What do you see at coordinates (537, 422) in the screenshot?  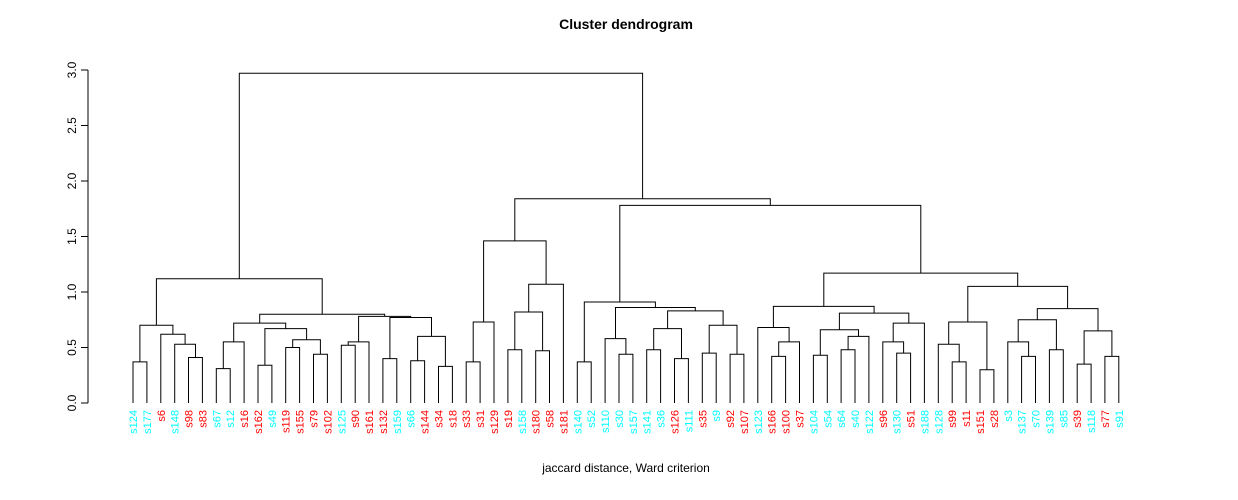 I see `leaf-label: s180` at bounding box center [537, 422].